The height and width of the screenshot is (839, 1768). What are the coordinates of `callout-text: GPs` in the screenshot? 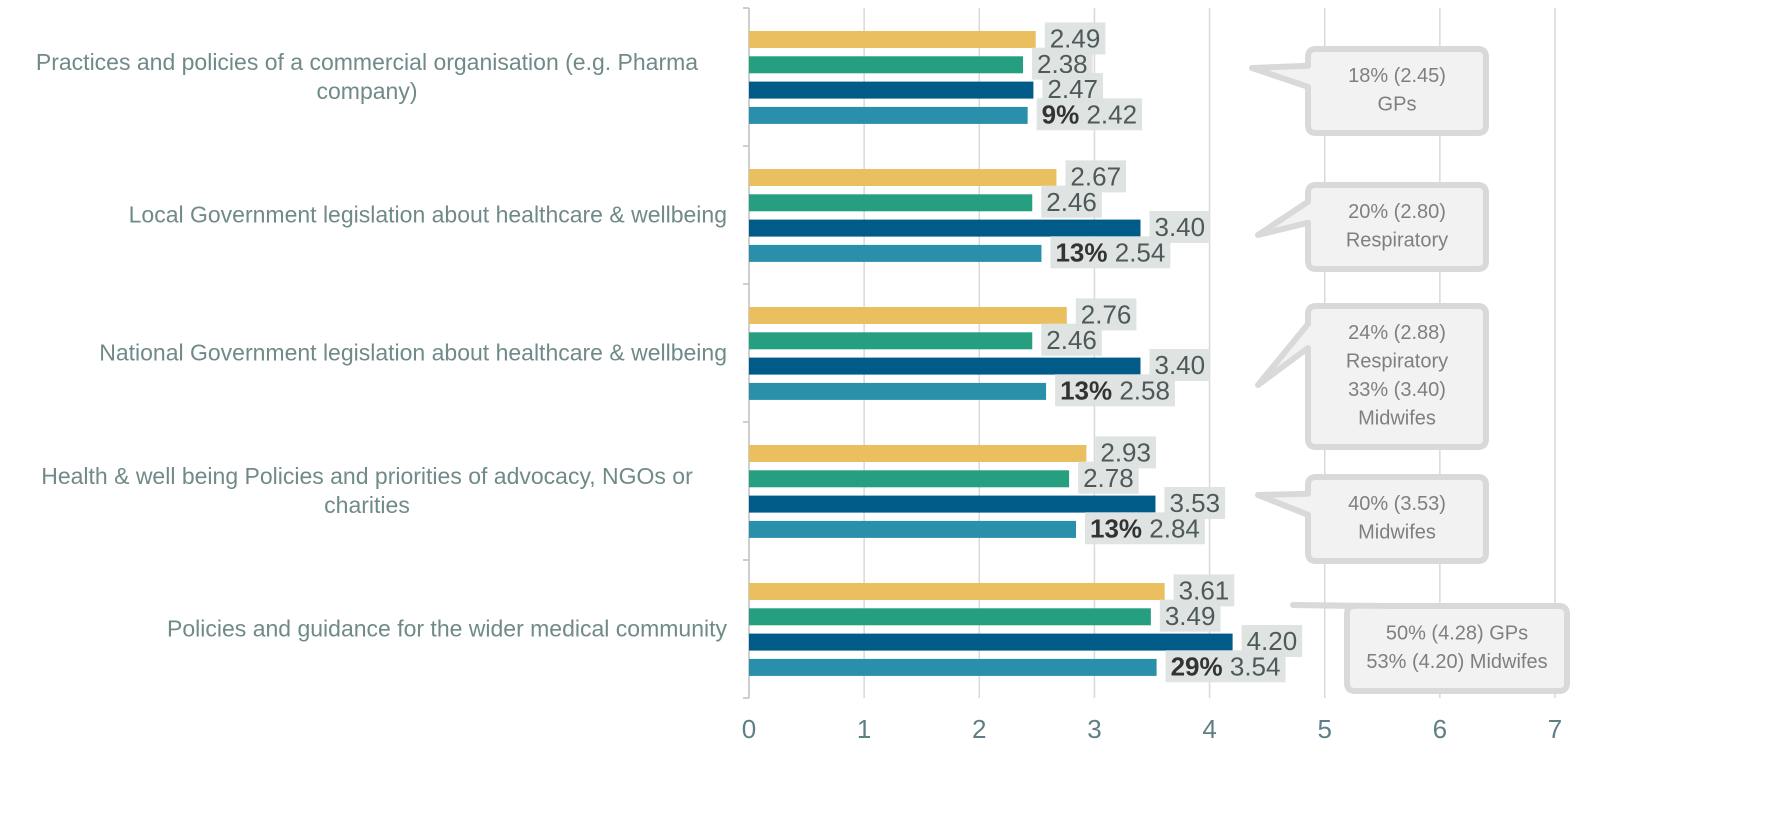 It's located at (1397, 105).